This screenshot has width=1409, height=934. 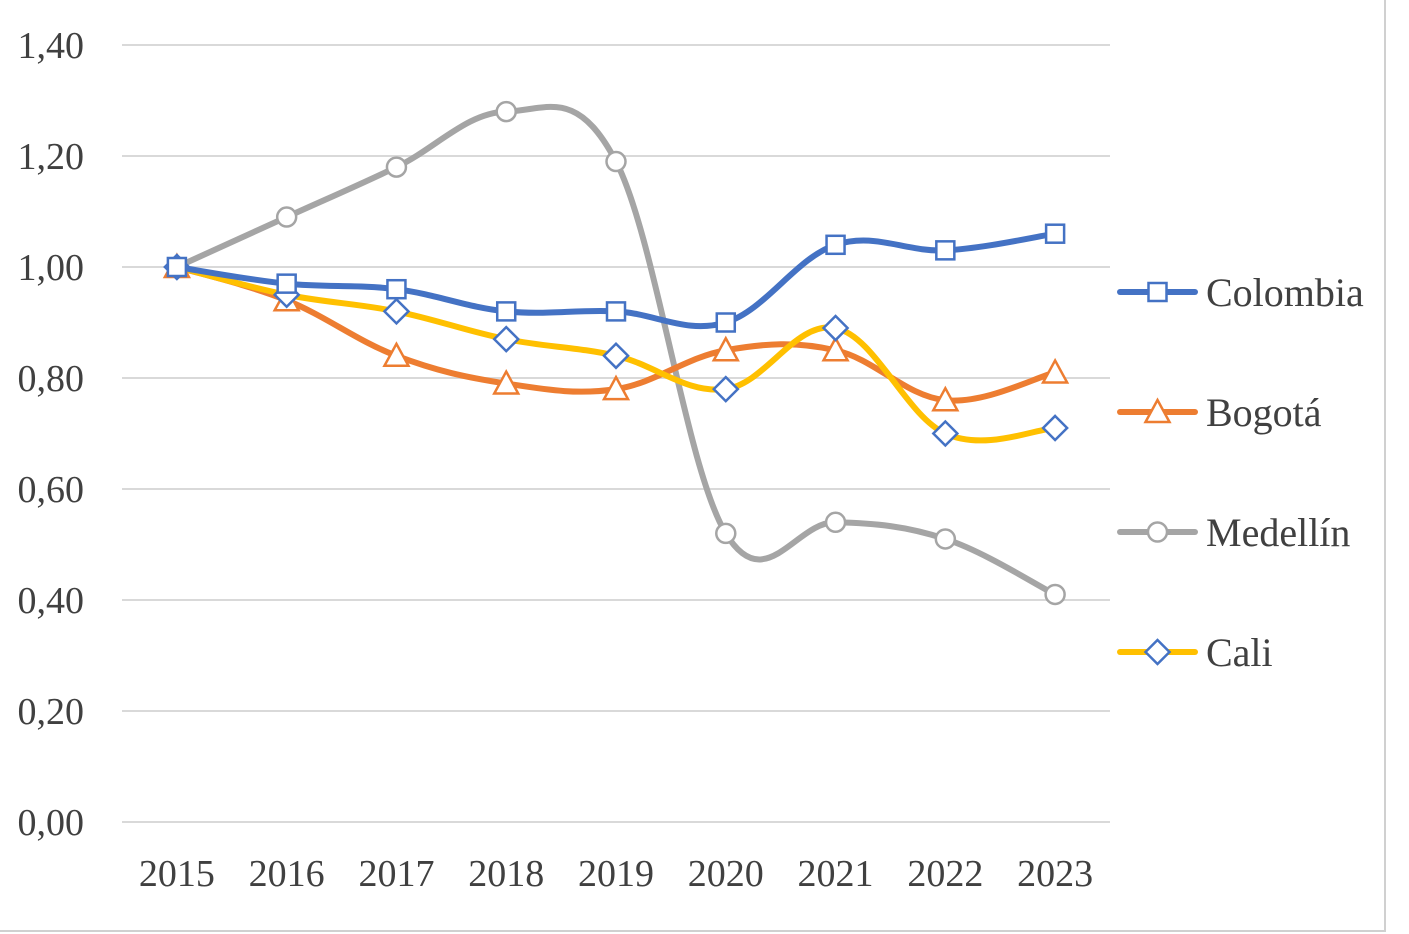 I want to click on y-tick-label: 0,80, so click(x=51, y=379).